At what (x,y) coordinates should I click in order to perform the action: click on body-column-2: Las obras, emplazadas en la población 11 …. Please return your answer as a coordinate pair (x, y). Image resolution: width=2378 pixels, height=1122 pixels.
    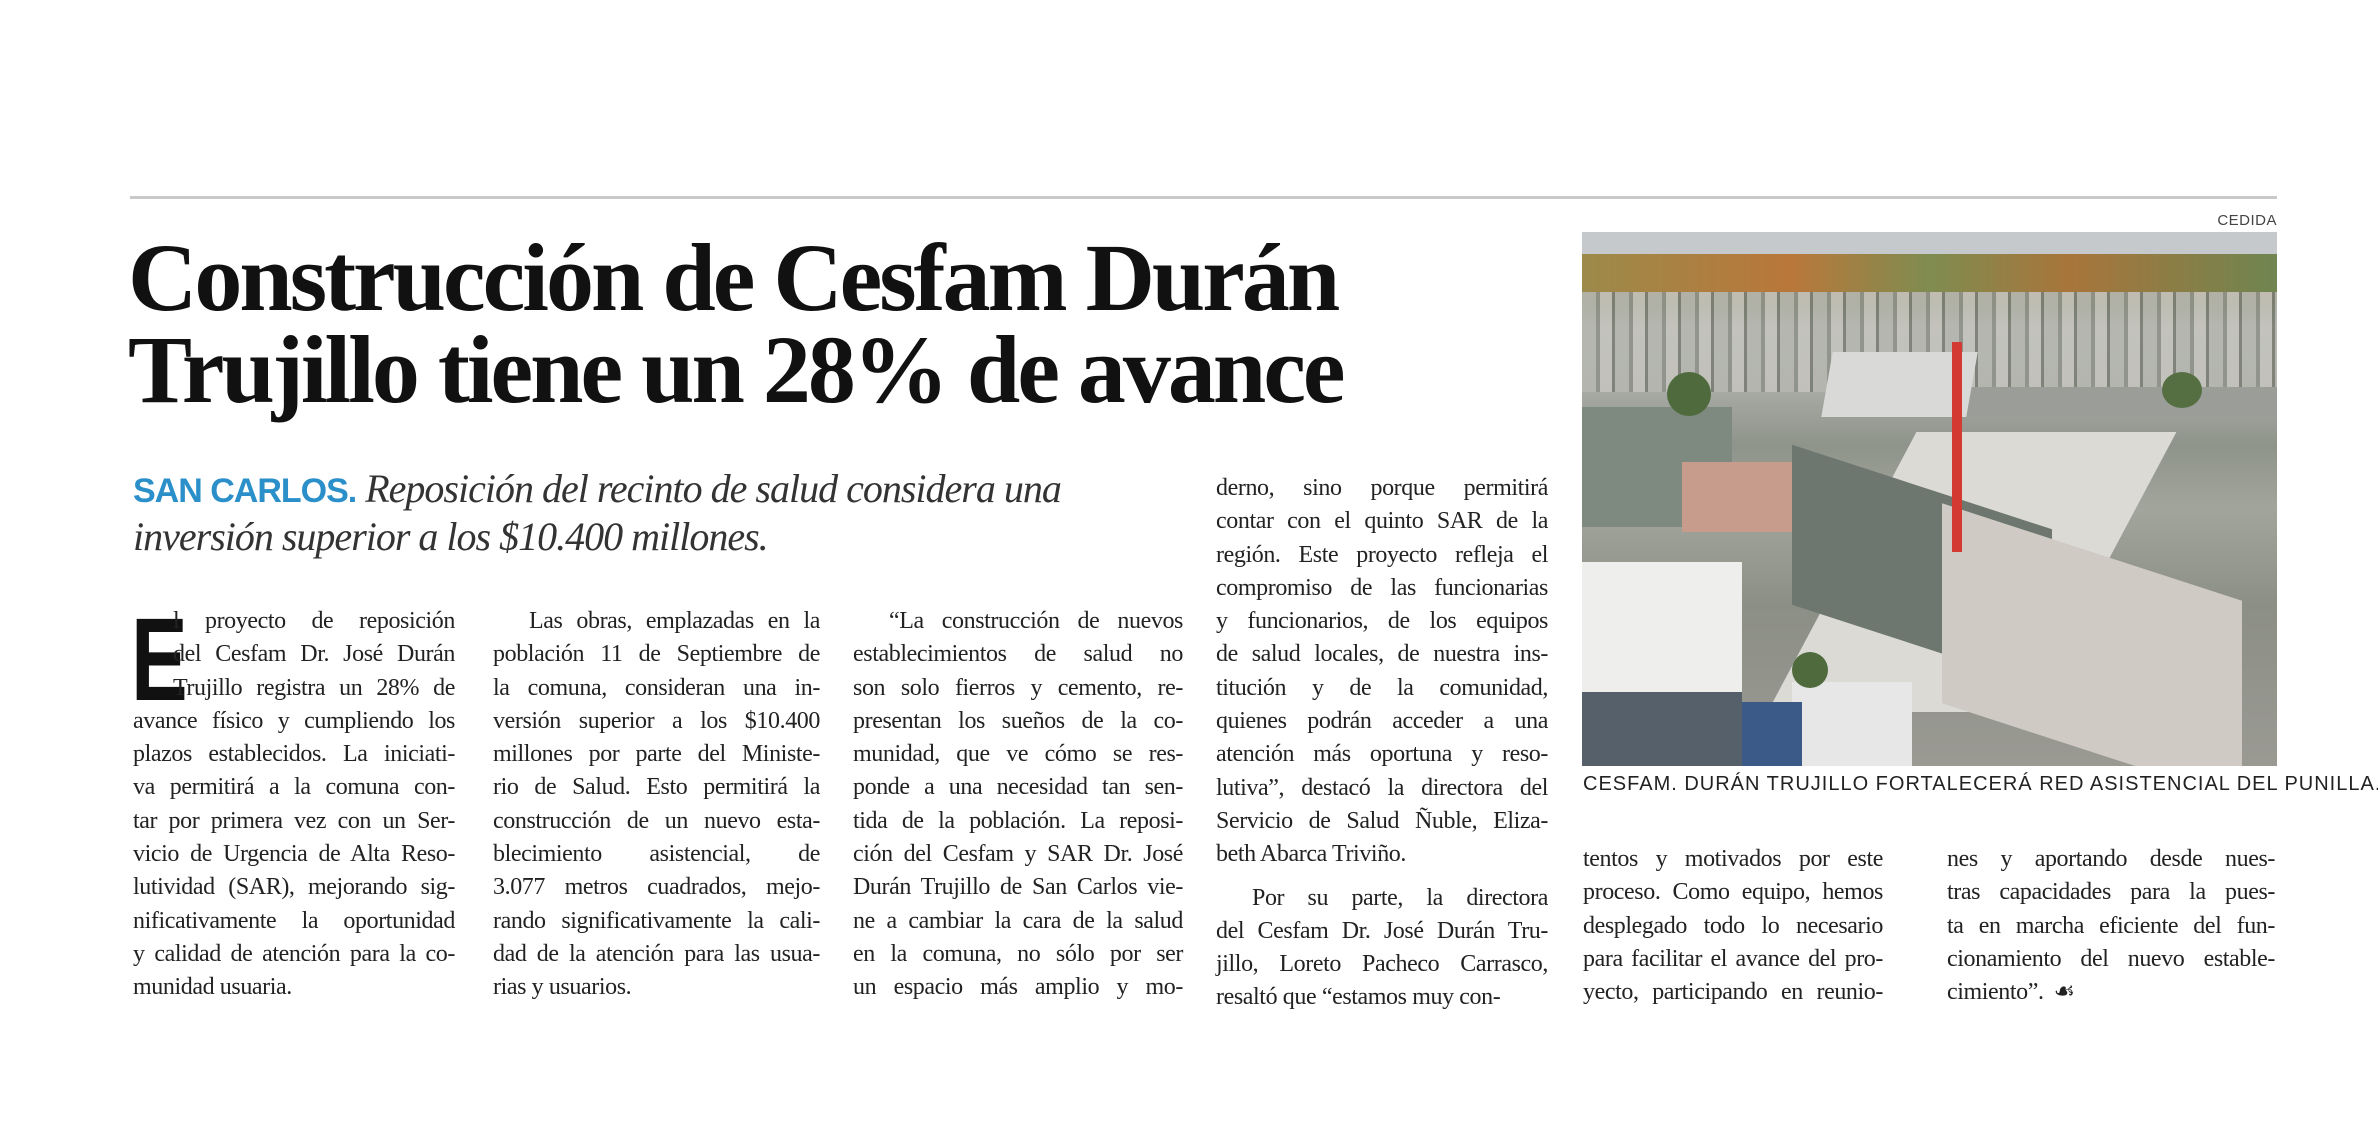
    Looking at the image, I should click on (656, 805).